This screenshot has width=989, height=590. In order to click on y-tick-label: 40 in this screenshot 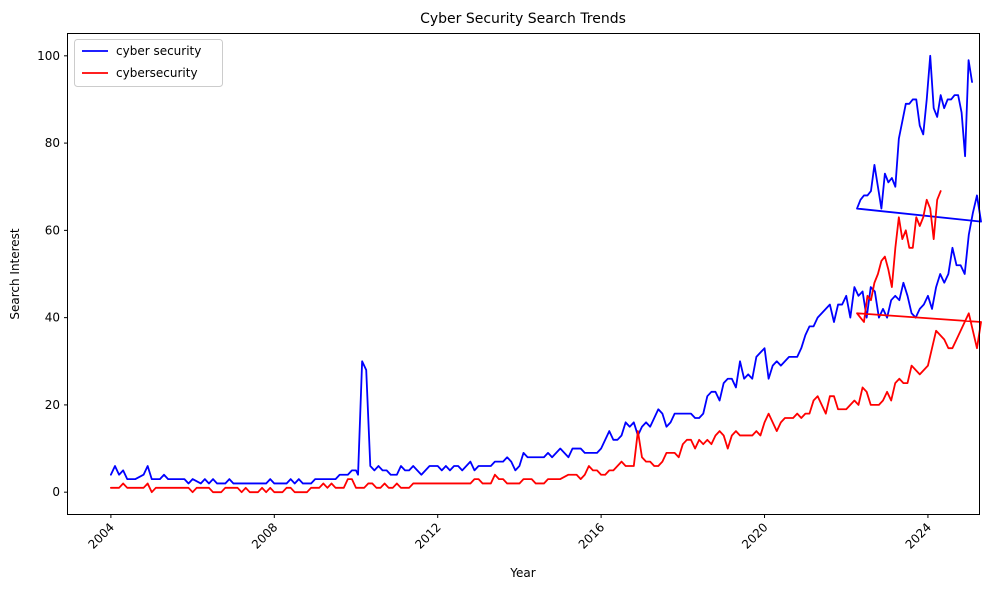, I will do `click(52, 318)`.